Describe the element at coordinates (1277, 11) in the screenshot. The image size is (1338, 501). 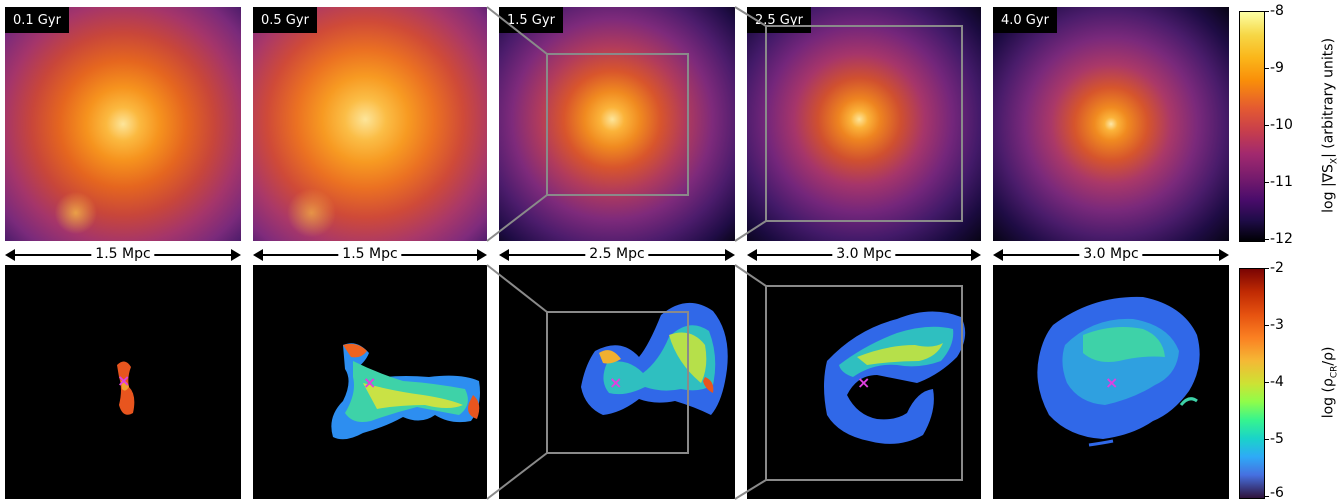
I see `colorbar-top-tick: -8` at that location.